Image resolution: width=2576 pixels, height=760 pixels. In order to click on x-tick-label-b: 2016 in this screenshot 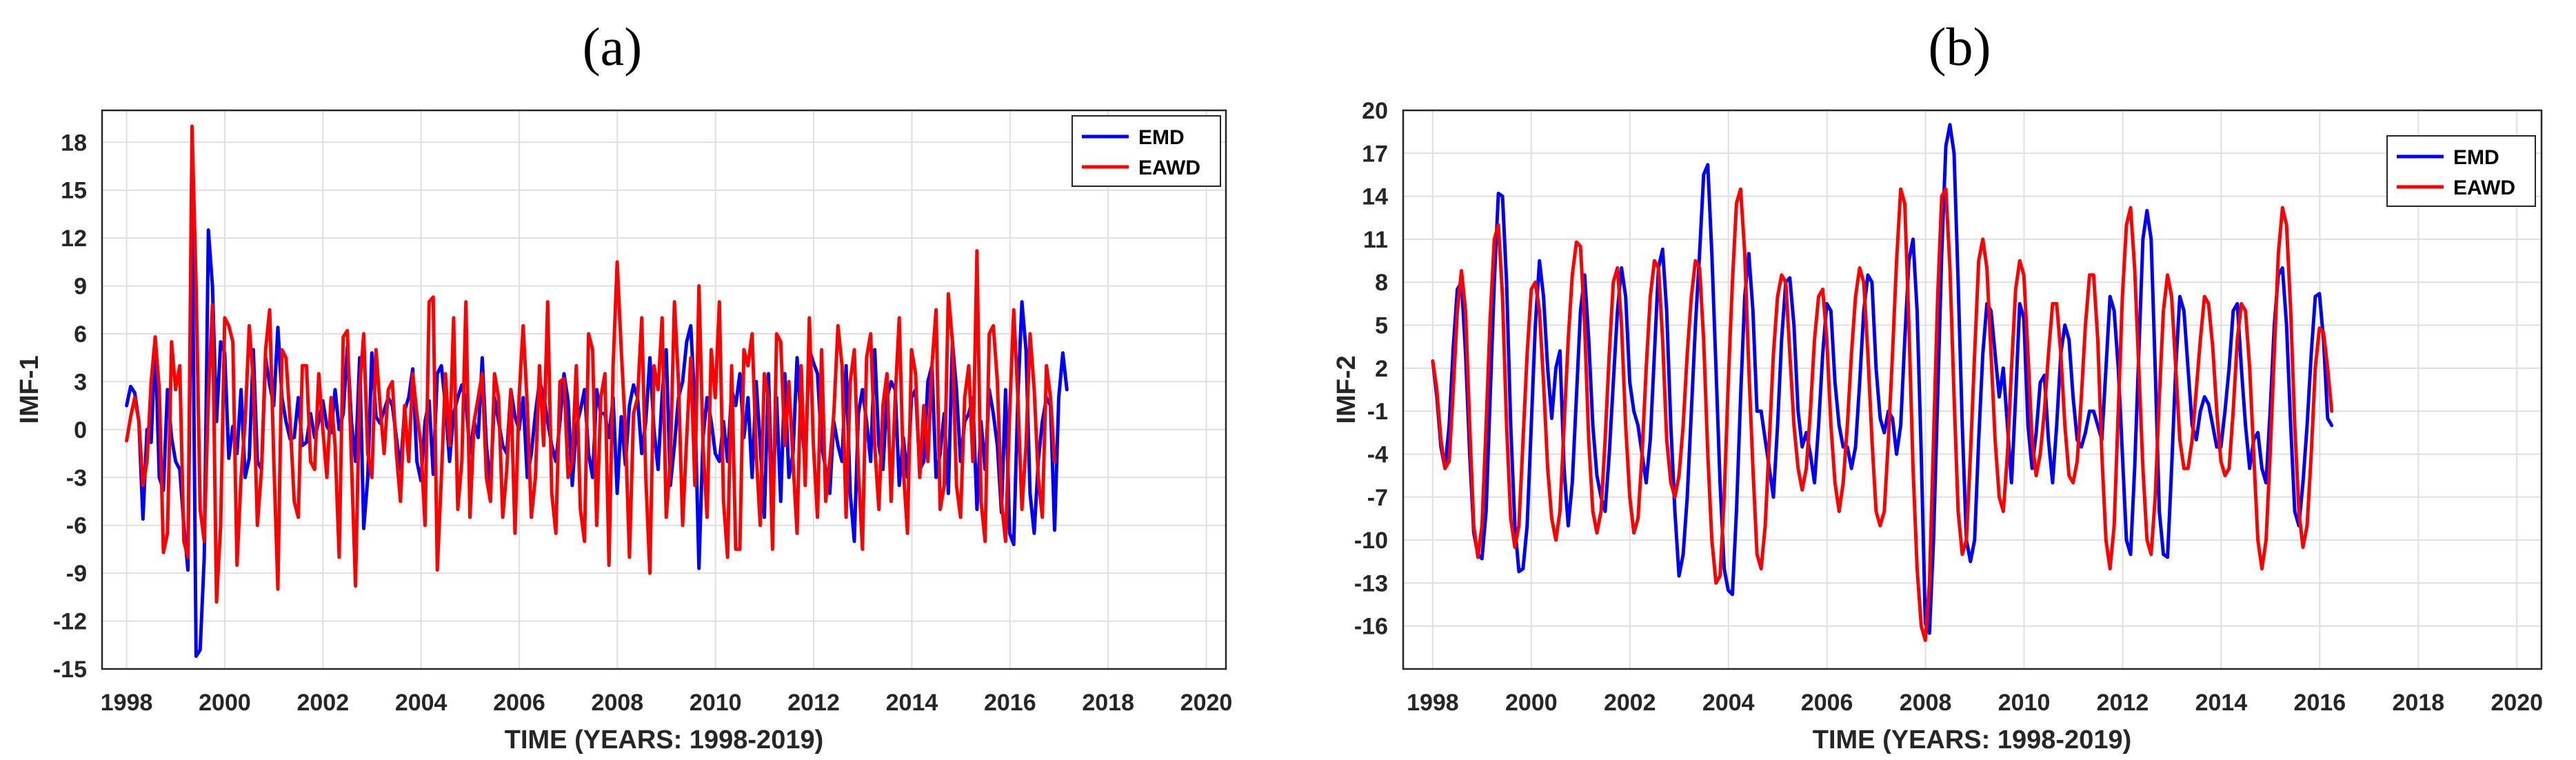, I will do `click(2320, 703)`.